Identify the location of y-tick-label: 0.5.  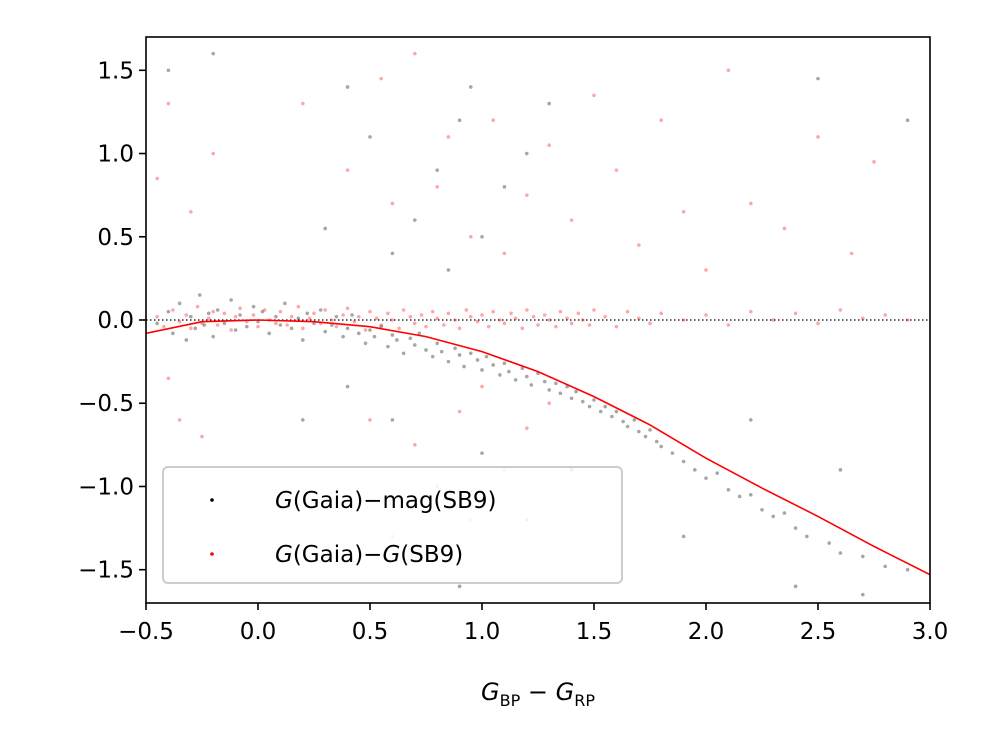
(115, 238).